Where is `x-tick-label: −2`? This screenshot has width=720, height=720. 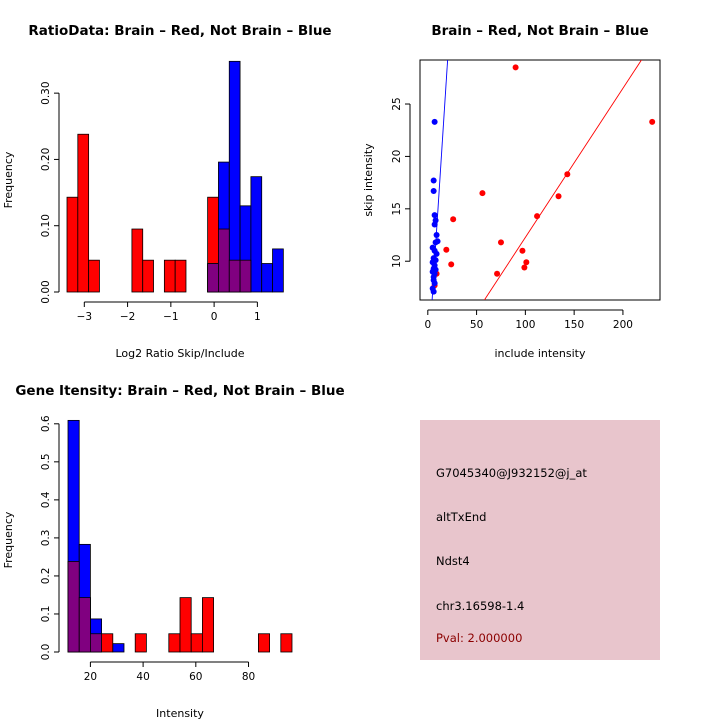
x-tick-label: −2 is located at coordinates (127, 317).